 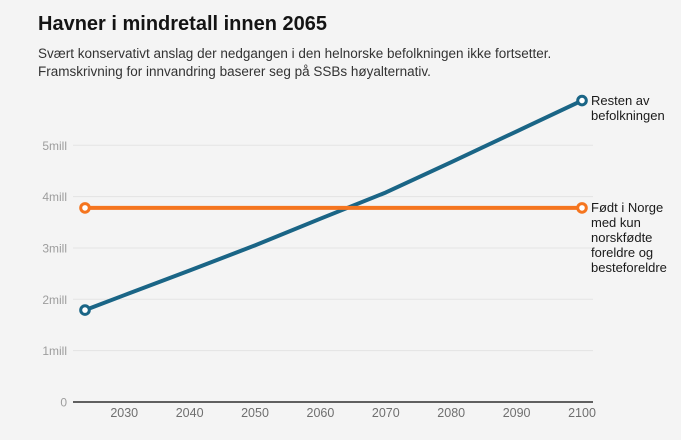 What do you see at coordinates (517, 413) in the screenshot?
I see `x-tick-label: 2090` at bounding box center [517, 413].